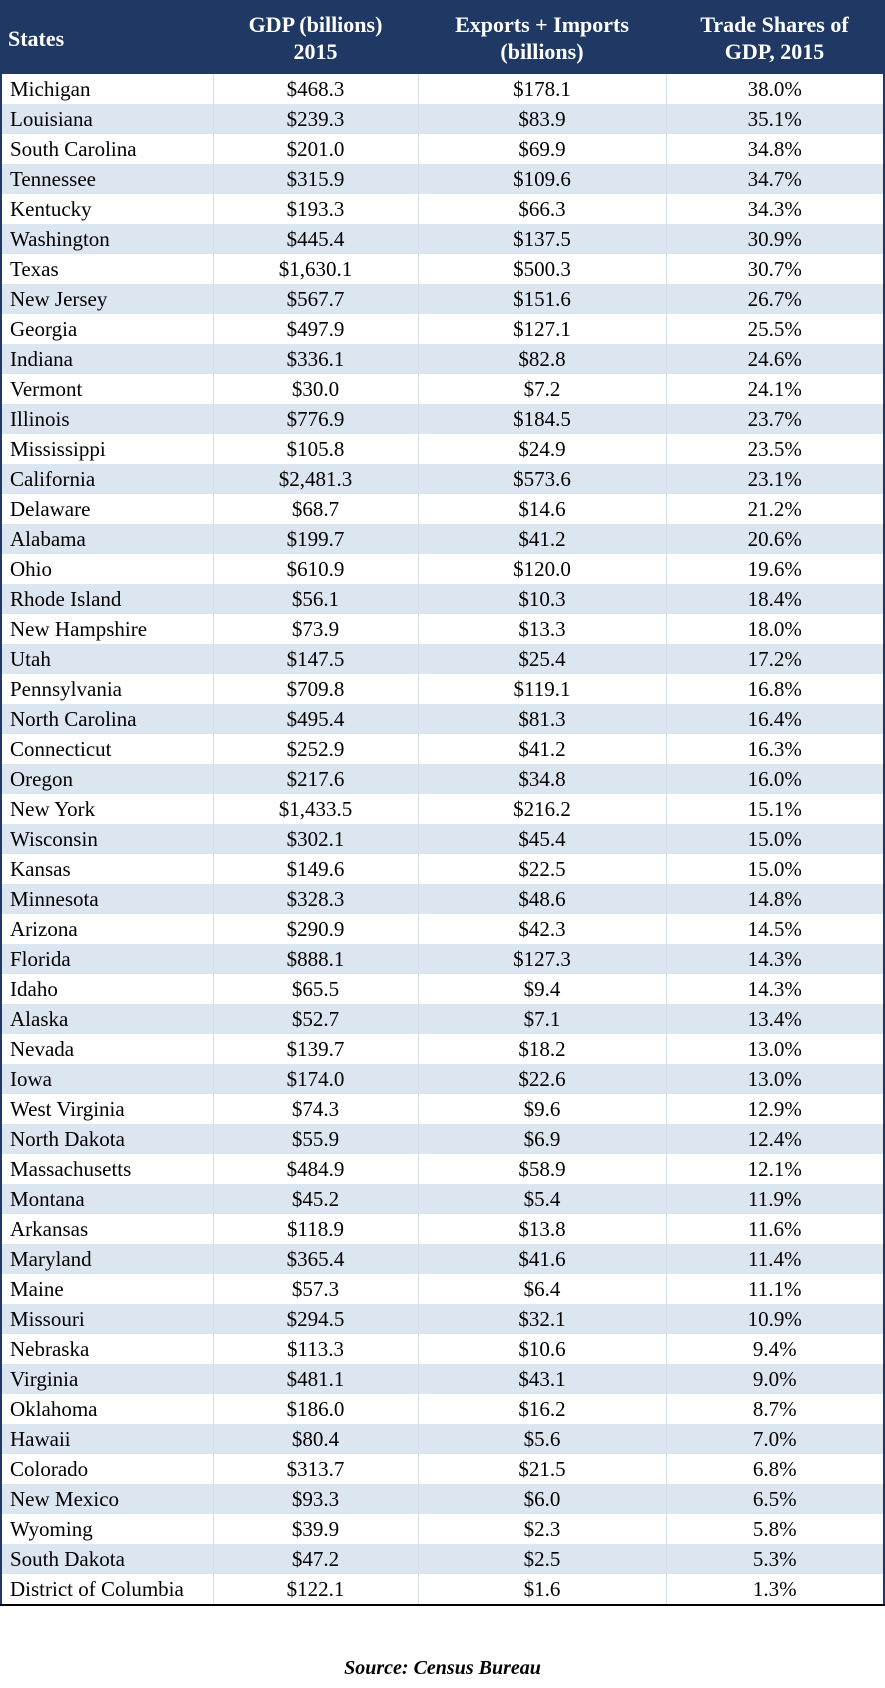  Describe the element at coordinates (542, 689) in the screenshot. I see `trade-cell: $119.1` at that location.